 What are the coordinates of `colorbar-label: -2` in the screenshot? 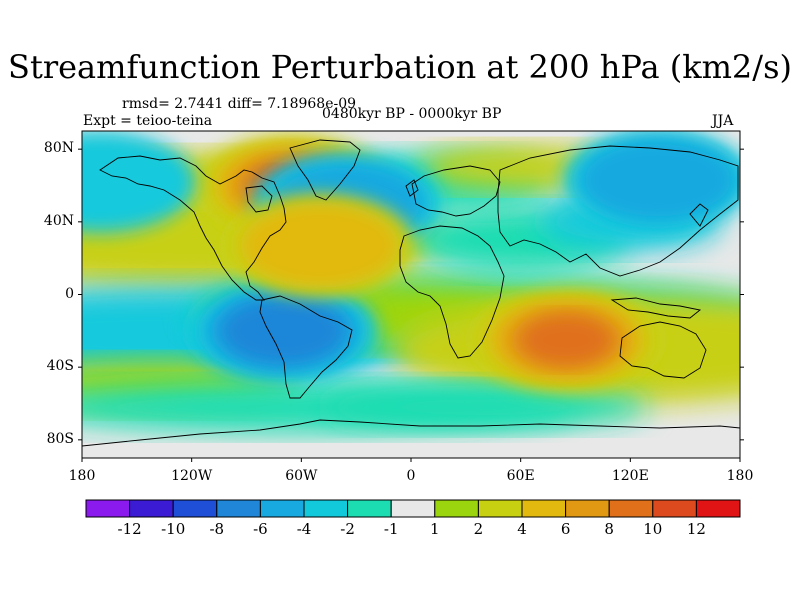 It's located at (347, 529).